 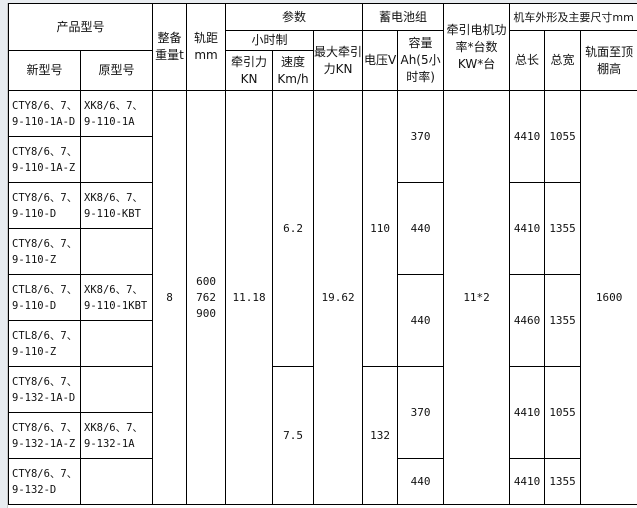 What do you see at coordinates (403, 17) in the screenshot?
I see `header-battery: 蓄电池组` at bounding box center [403, 17].